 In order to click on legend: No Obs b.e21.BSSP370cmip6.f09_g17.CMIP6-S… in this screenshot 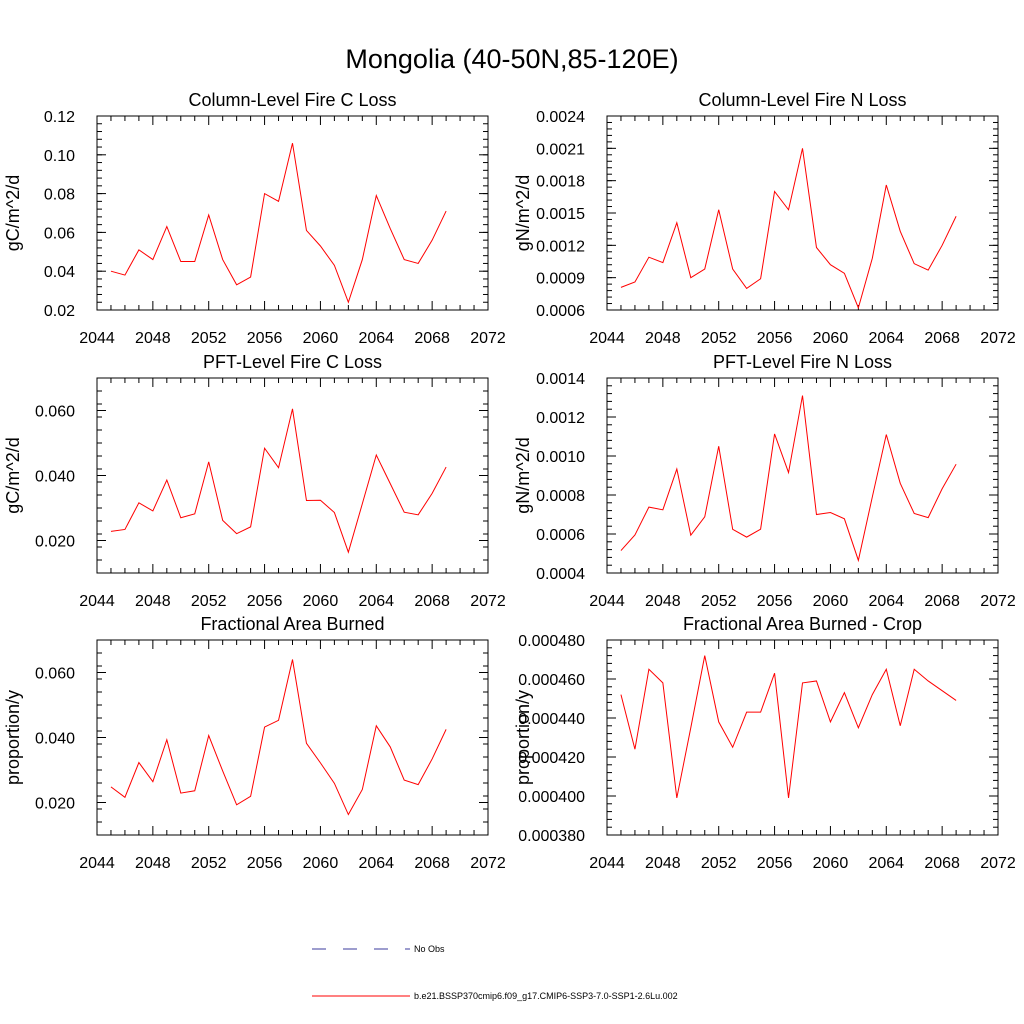, I will do `click(495, 972)`.